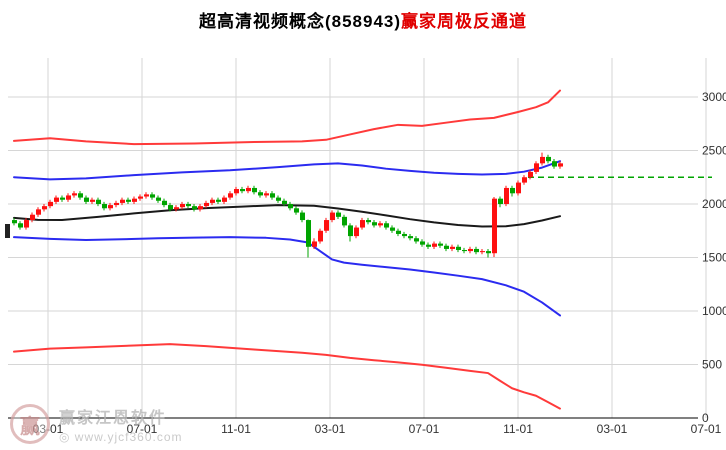  I want to click on chart-title: 超高清视频概念(858943)赢家周极反通道, so click(363, 19).